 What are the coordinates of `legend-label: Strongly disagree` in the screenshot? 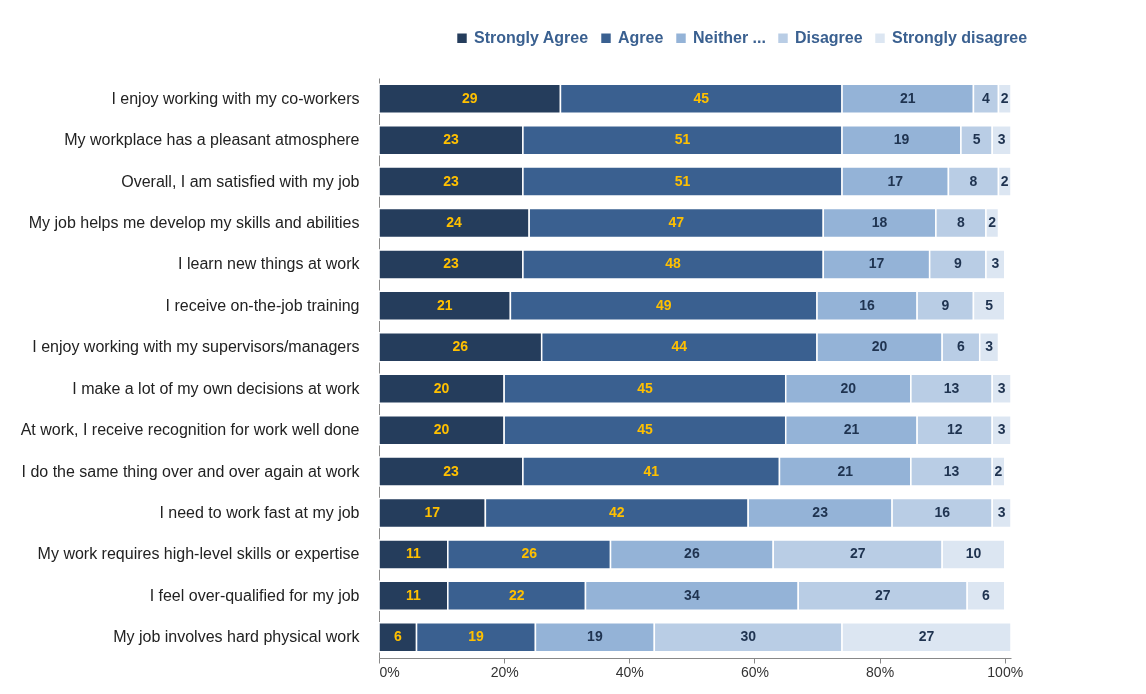 It's located at (960, 38).